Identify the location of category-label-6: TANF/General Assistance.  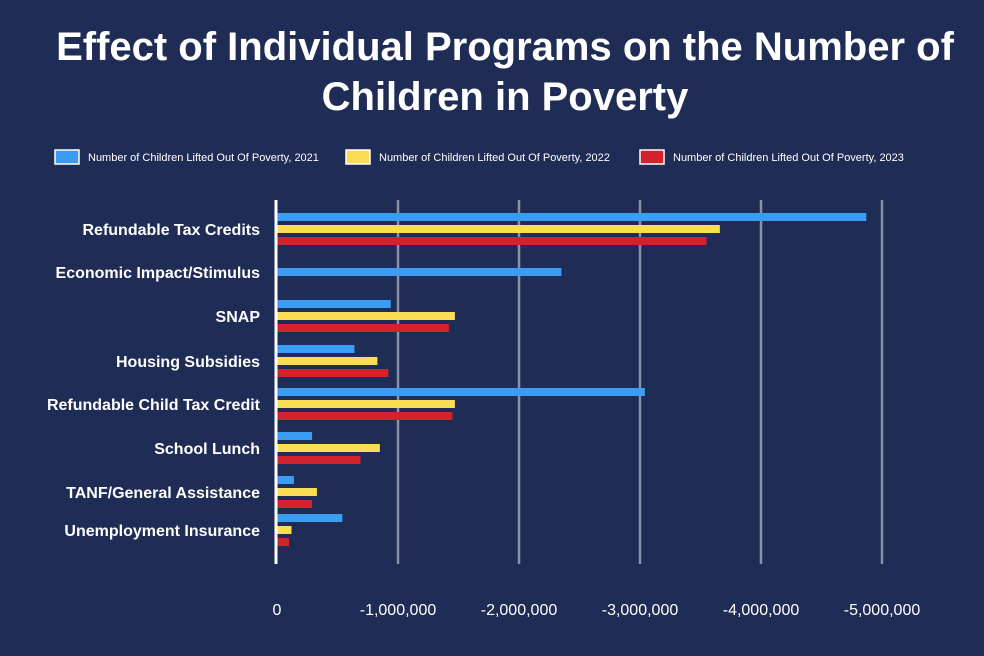
(163, 493).